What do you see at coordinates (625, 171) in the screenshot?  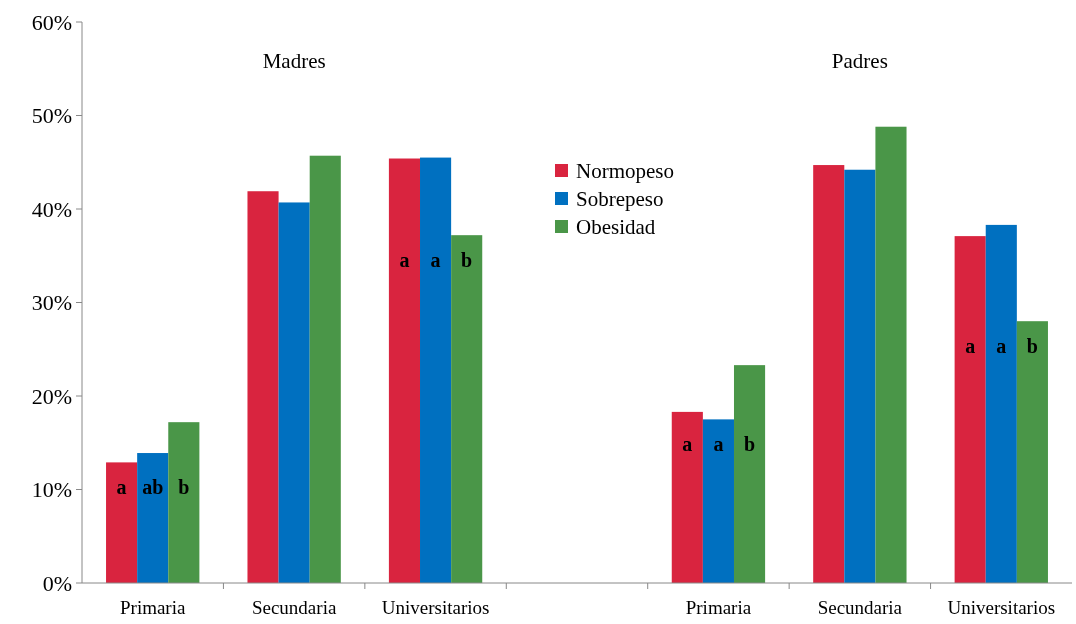 I see `legend-label: Normopeso` at bounding box center [625, 171].